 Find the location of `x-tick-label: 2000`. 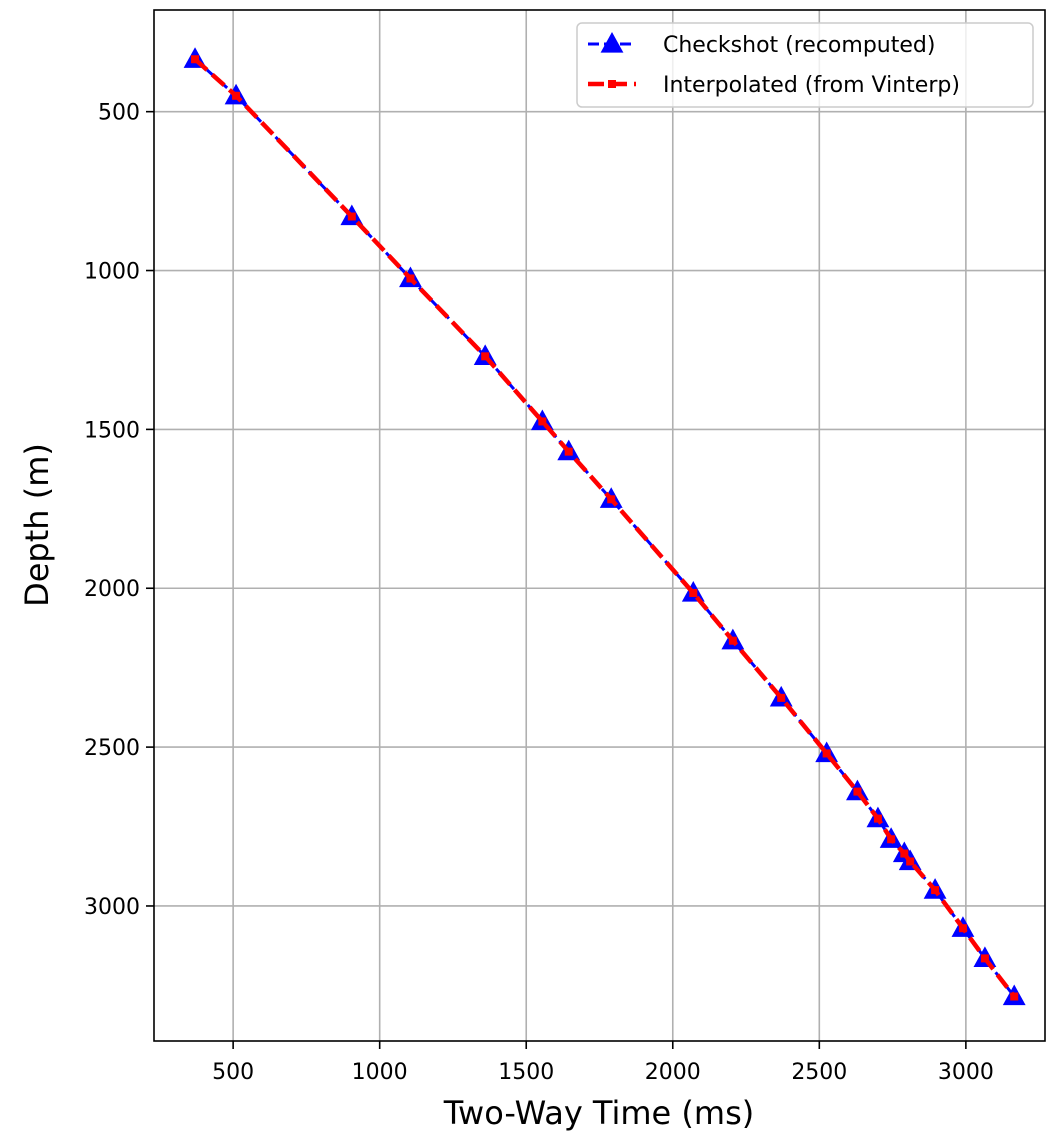

x-tick-label: 2000 is located at coordinates (673, 1072).